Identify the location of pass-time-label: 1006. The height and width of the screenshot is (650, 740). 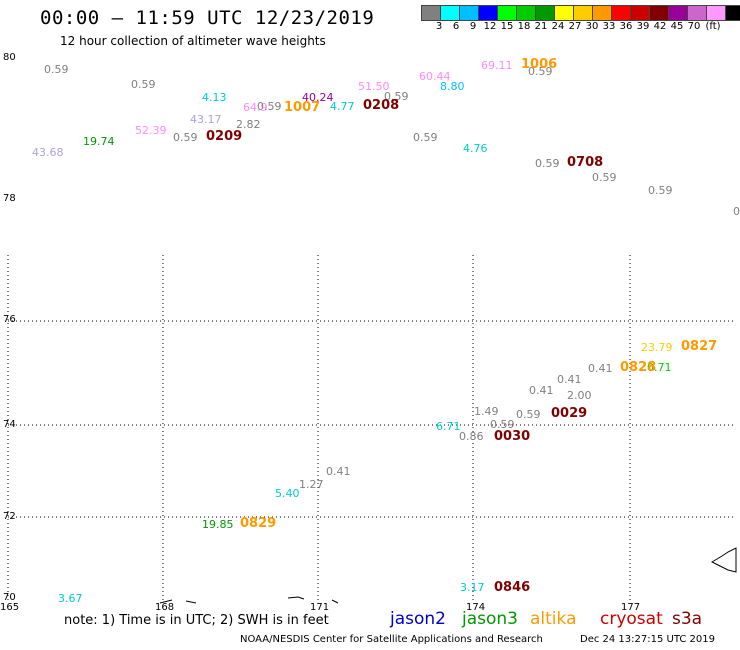
(539, 64).